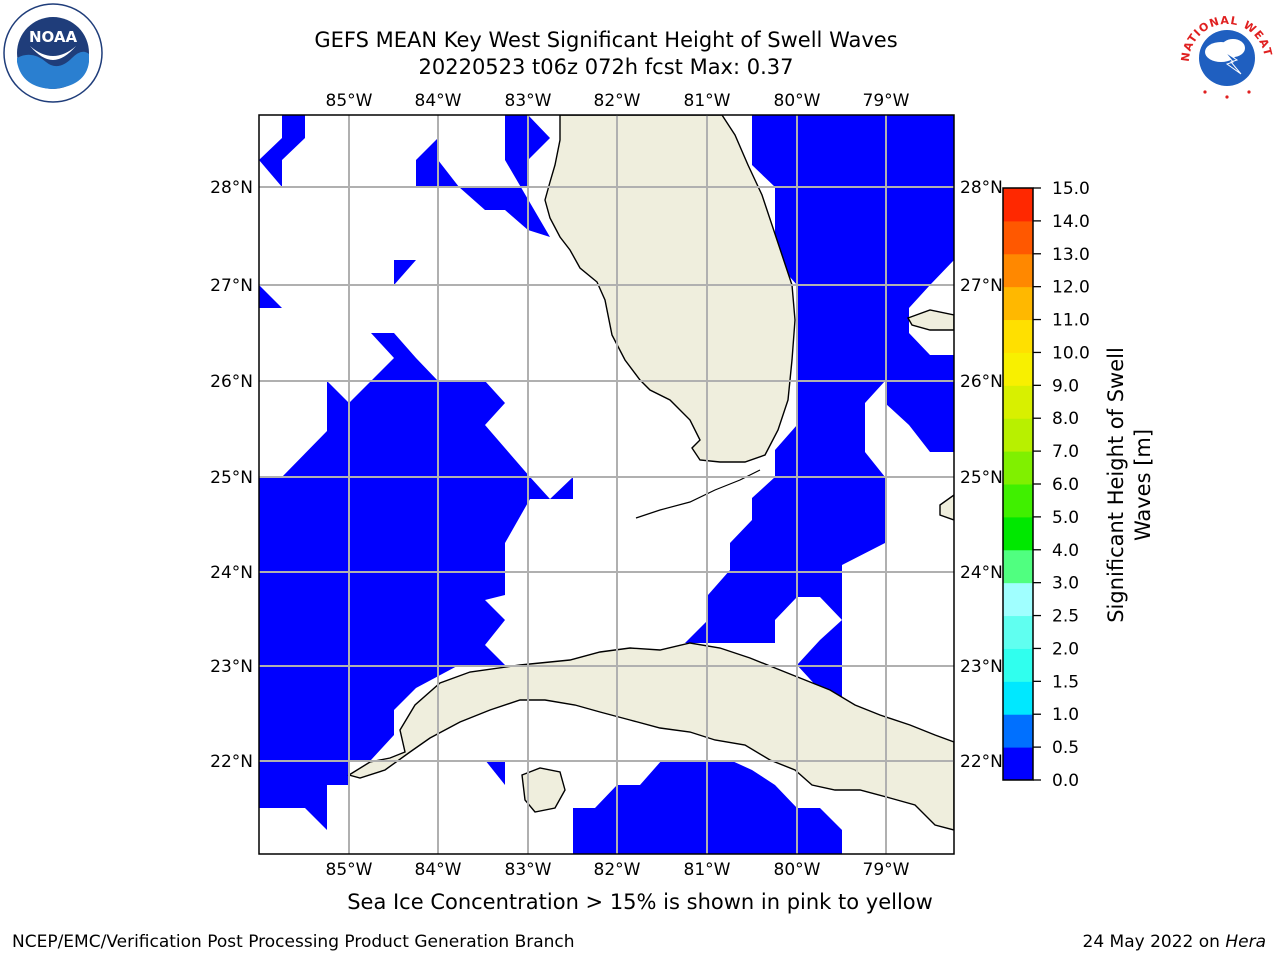 The image size is (1280, 960). Describe the element at coordinates (1065, 518) in the screenshot. I see `colorbar-tick-label: 5.0` at that location.